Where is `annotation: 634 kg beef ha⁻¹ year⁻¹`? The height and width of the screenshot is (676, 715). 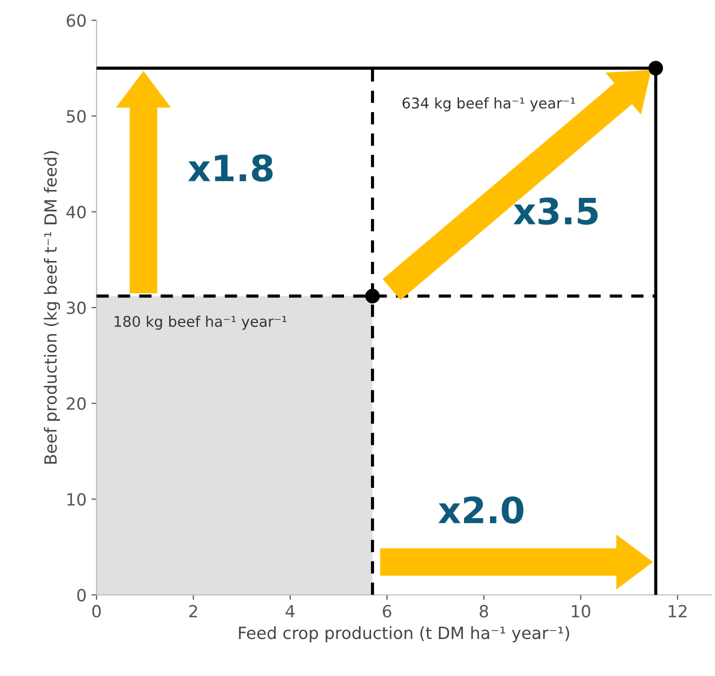
annotation: 634 kg beef ha⁻¹ year⁻¹ is located at coordinates (488, 104).